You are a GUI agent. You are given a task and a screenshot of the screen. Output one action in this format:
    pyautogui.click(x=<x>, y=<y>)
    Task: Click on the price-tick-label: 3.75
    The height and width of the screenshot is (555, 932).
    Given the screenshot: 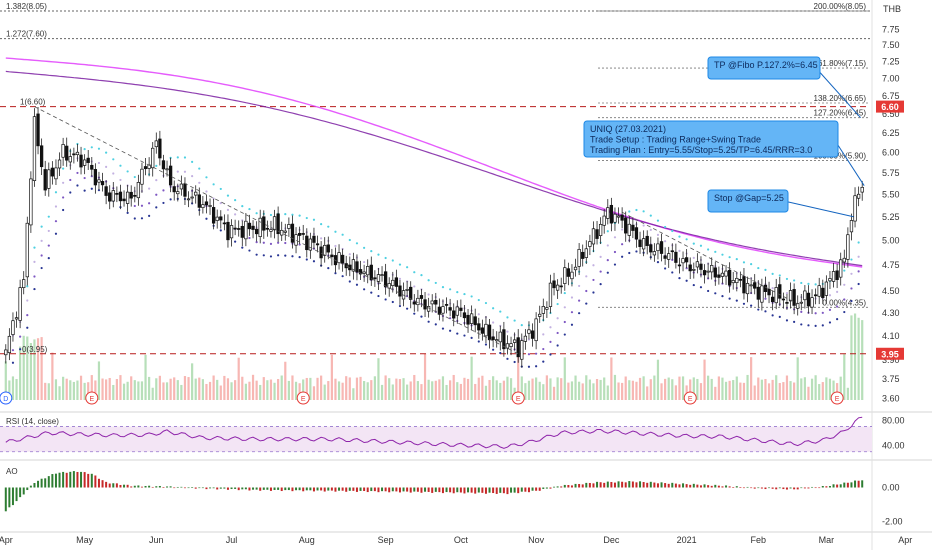 What is the action you would take?
    pyautogui.click(x=891, y=379)
    